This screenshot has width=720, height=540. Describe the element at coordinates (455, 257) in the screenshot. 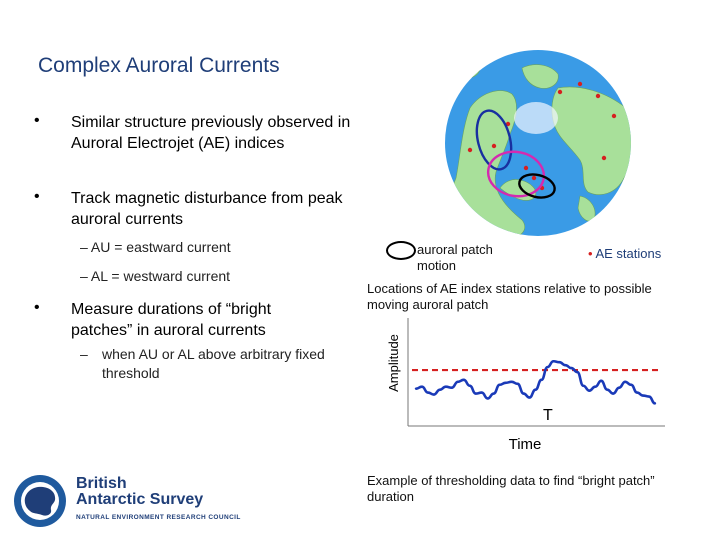

I see `patch-legend-label: auroral patch motion` at that location.